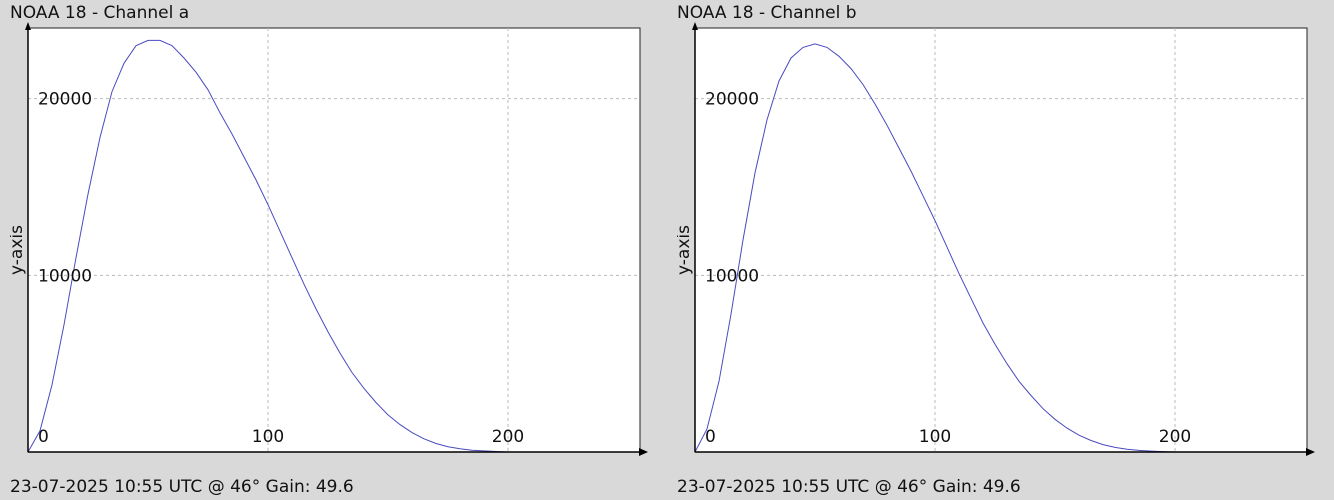  I want to click on chart-title: NOAA 18 - Channel b, so click(767, 13).